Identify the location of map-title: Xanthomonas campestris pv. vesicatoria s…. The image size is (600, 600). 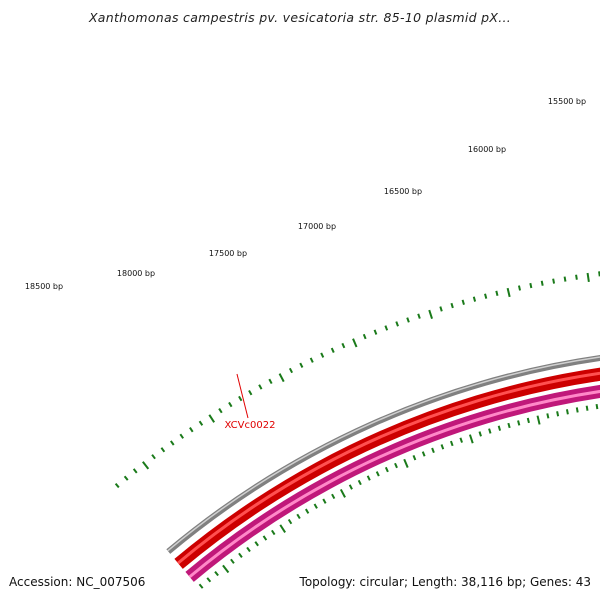
(300, 17).